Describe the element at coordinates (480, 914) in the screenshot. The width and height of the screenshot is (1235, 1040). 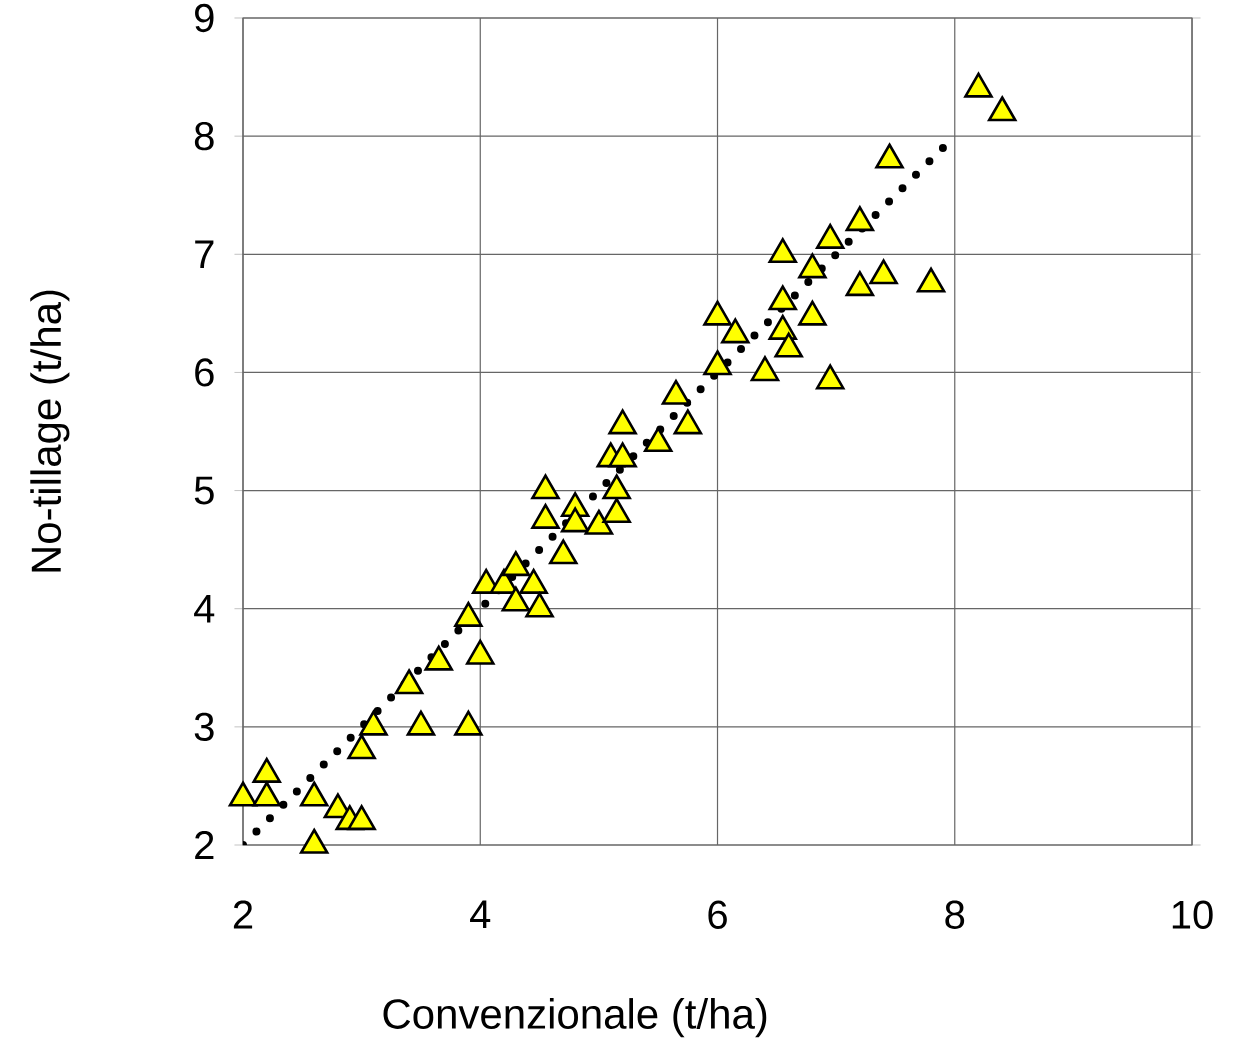
I see `x-tick-label: 4` at that location.